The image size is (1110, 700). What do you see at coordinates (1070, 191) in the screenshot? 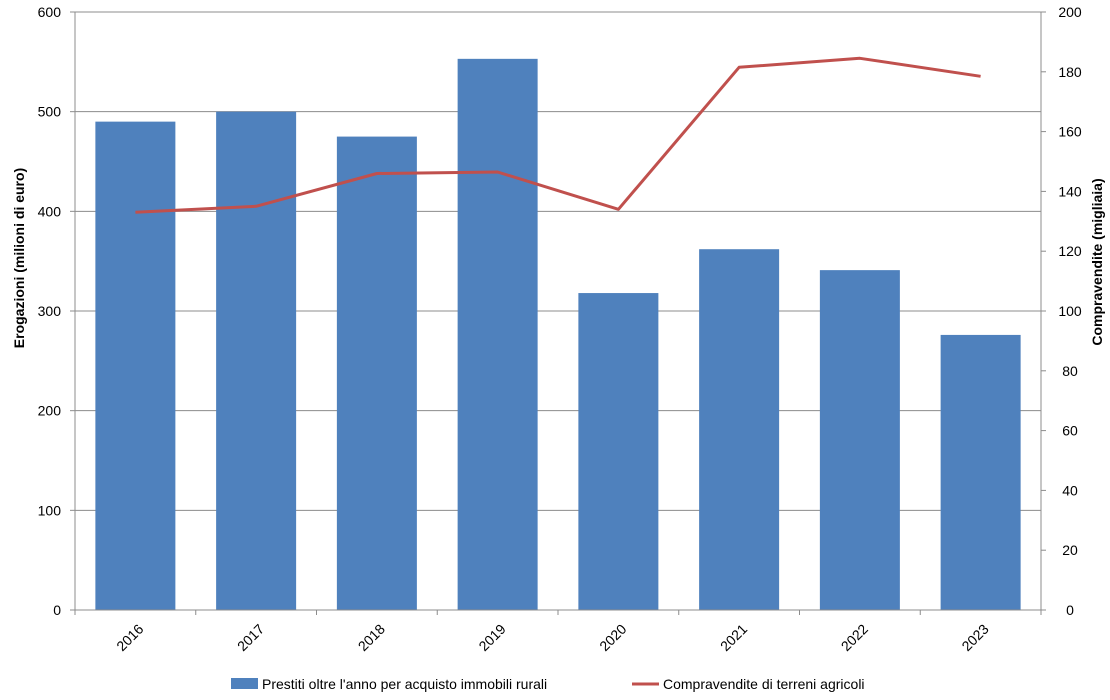
I see `right-tick-label: 140` at bounding box center [1070, 191].